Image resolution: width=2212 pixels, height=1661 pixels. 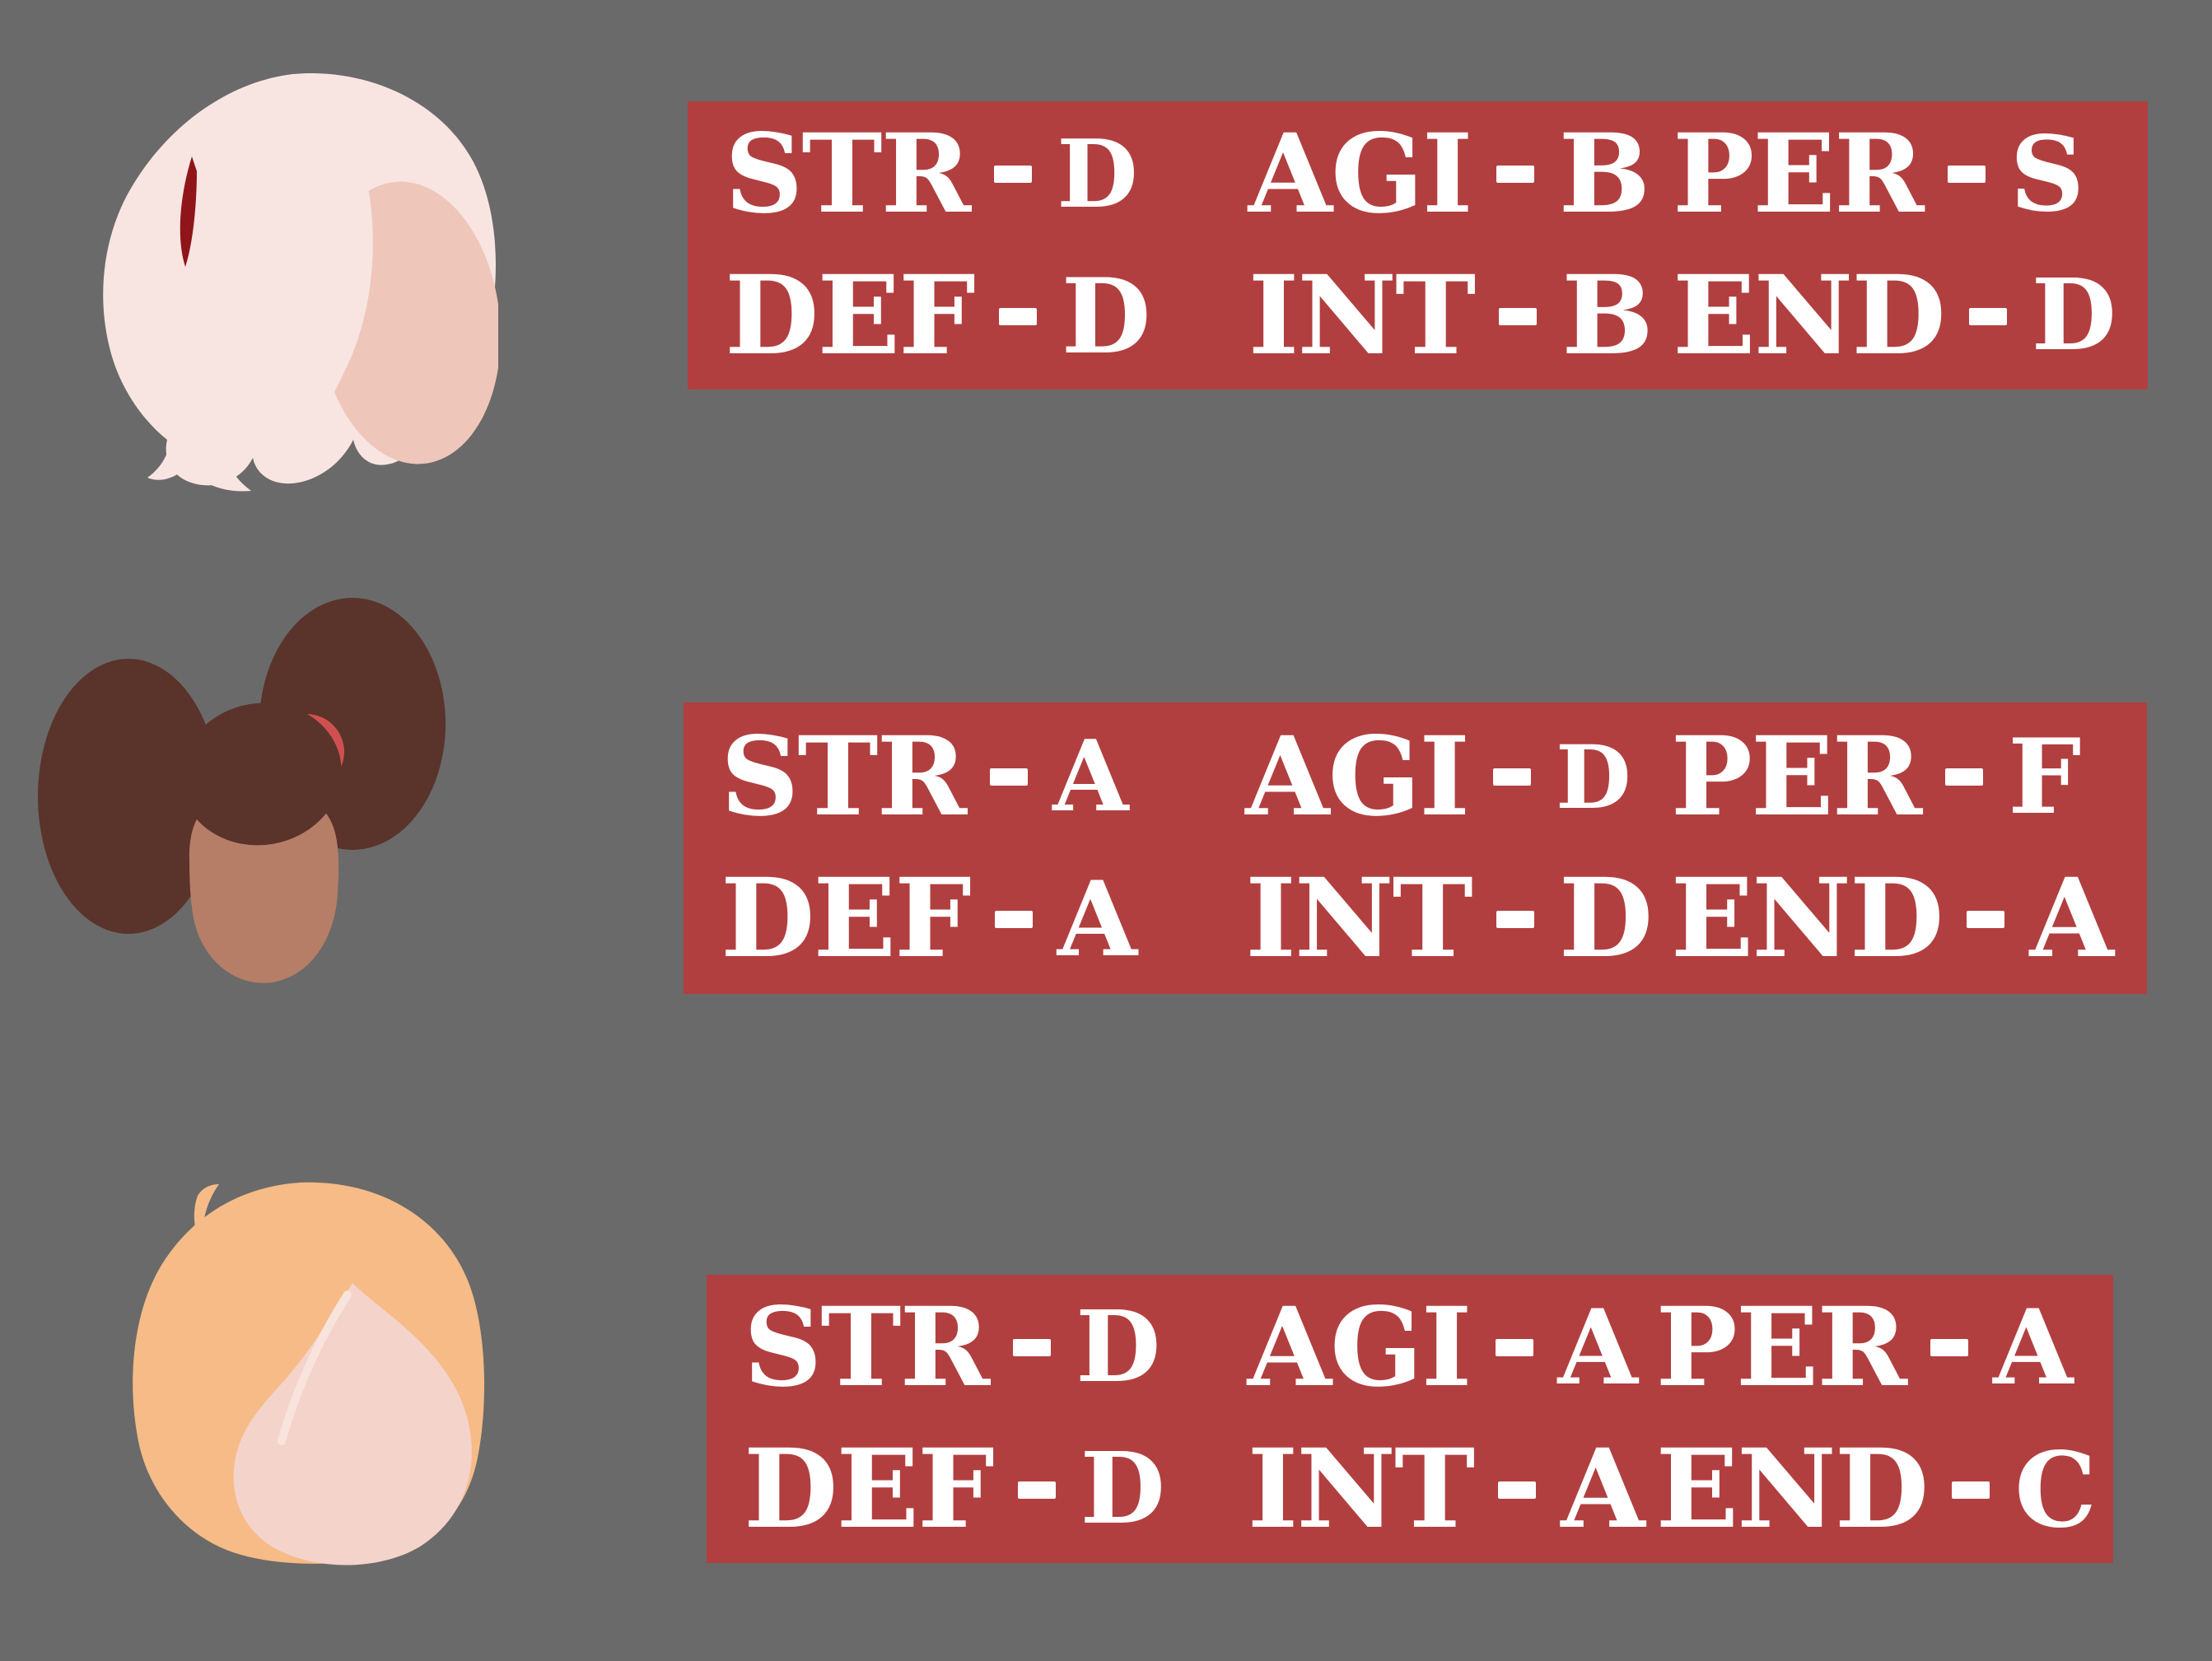 What do you see at coordinates (188, 211) in the screenshot?
I see `hair-parting-slit-shape` at bounding box center [188, 211].